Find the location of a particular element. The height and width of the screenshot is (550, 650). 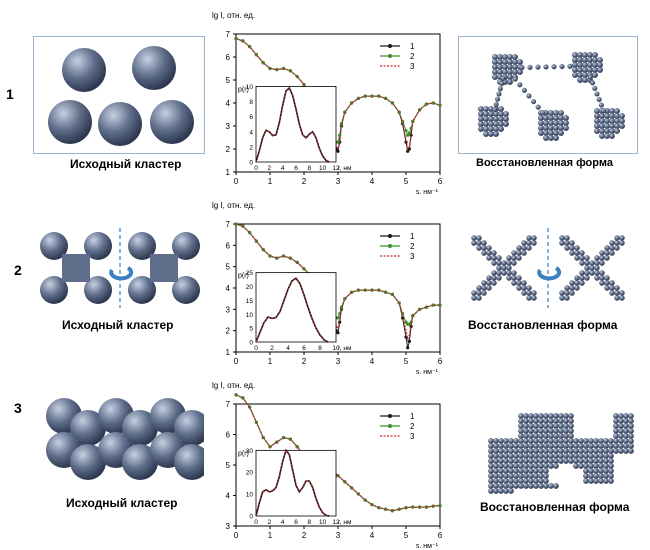

x-tick-label: 6 is located at coordinates (440, 181).